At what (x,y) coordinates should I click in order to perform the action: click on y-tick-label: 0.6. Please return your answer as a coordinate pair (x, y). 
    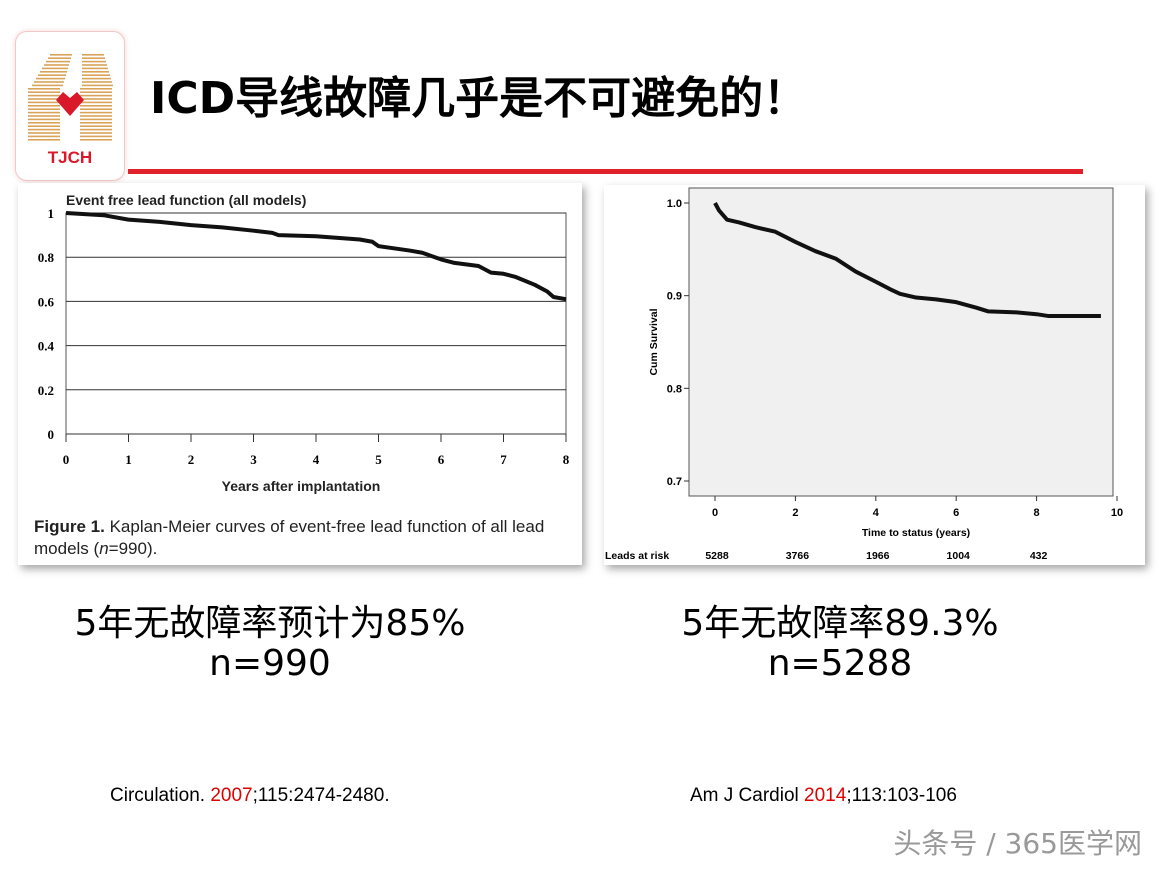
    Looking at the image, I should click on (46, 301).